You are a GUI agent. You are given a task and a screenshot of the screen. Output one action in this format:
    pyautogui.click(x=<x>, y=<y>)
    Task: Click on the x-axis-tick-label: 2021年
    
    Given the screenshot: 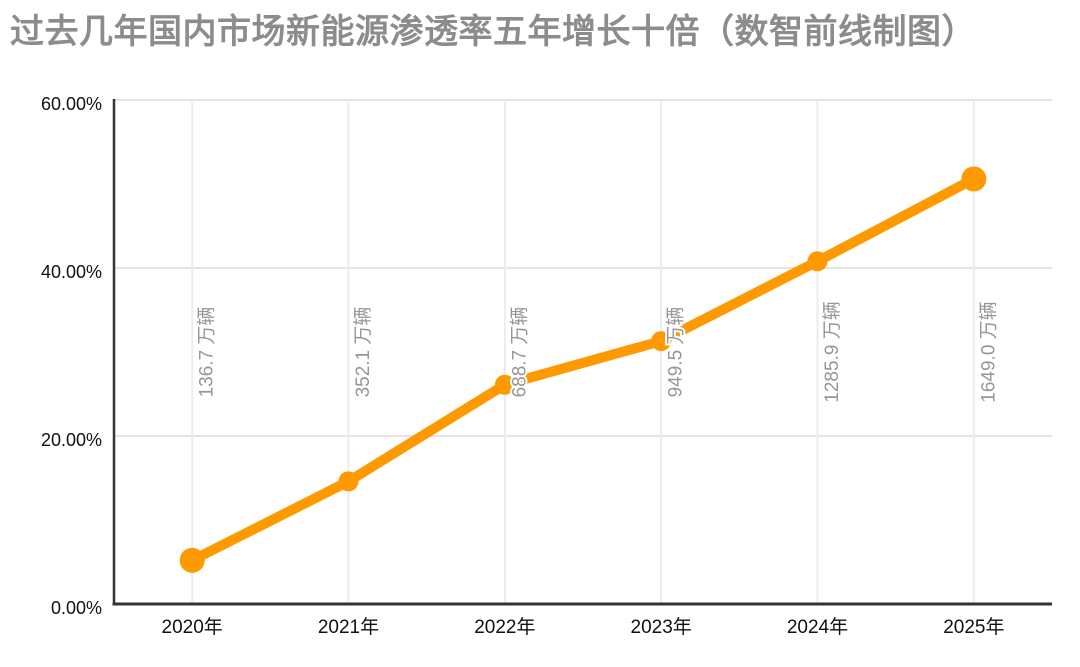 What is the action you would take?
    pyautogui.click(x=348, y=627)
    